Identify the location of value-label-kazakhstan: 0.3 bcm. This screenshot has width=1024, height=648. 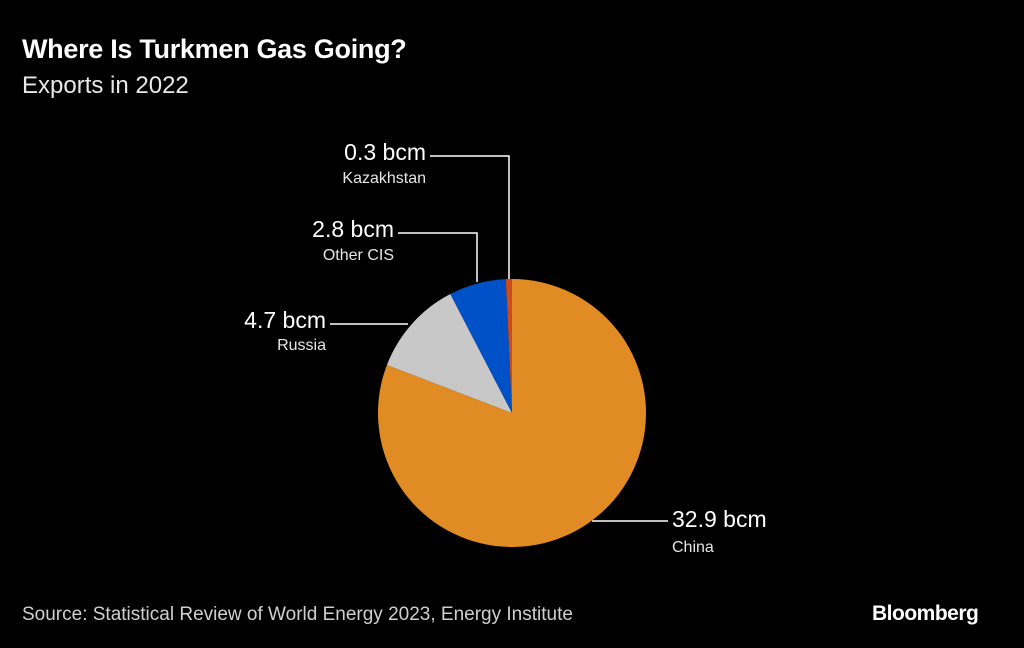
(385, 152).